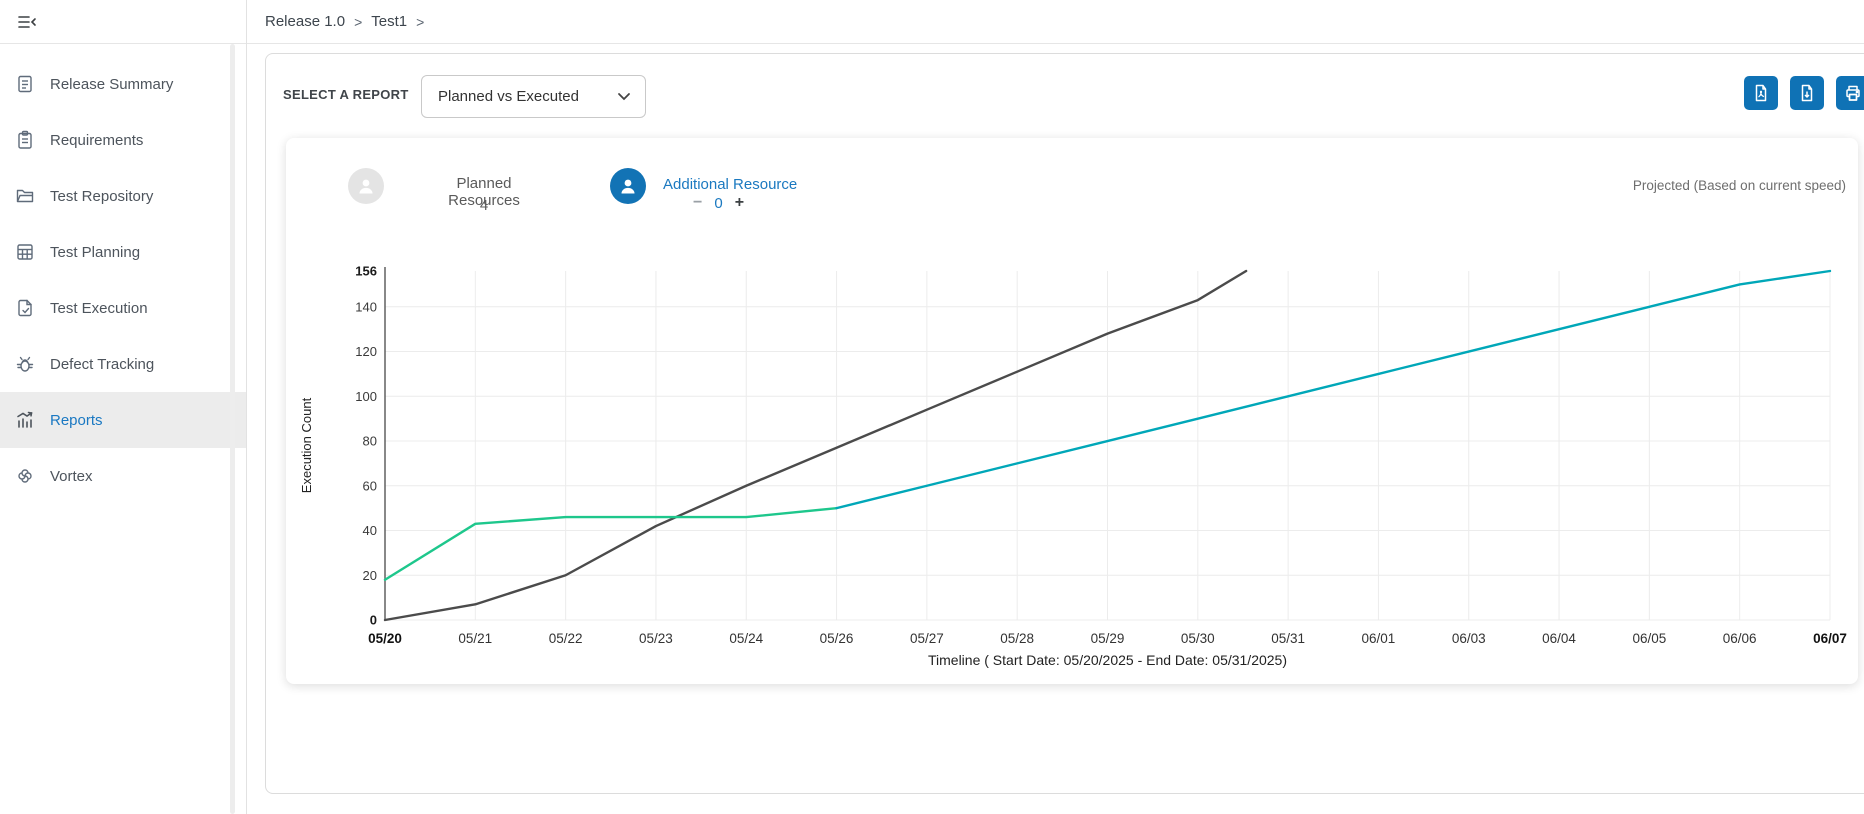 This screenshot has height=814, width=1864. Describe the element at coordinates (366, 396) in the screenshot. I see `svg-text: 100` at that location.